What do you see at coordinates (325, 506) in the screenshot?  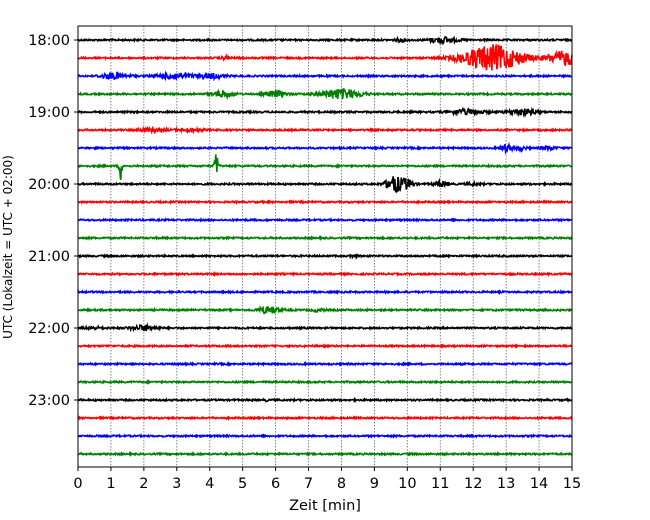 I see `x-axis-label: Zeit [min]` at bounding box center [325, 506].